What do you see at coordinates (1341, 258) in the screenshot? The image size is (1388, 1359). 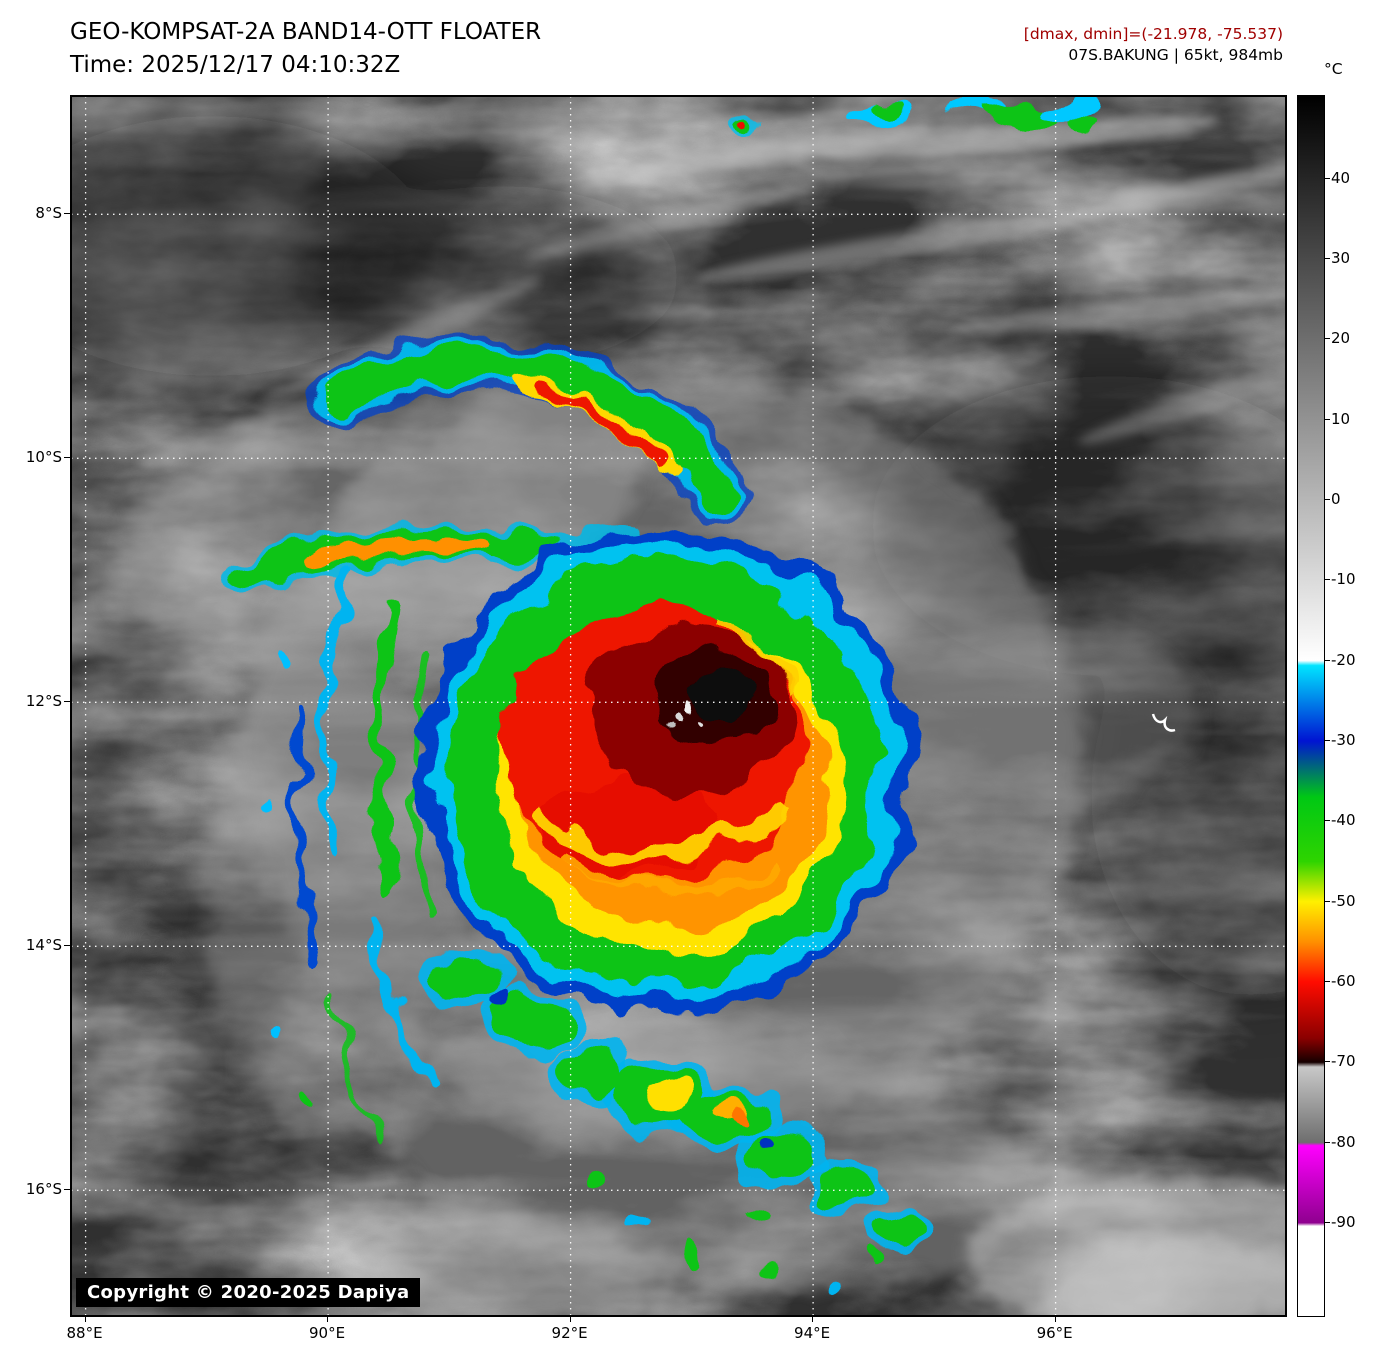 I see `colorbar-tick-label: 30` at bounding box center [1341, 258].